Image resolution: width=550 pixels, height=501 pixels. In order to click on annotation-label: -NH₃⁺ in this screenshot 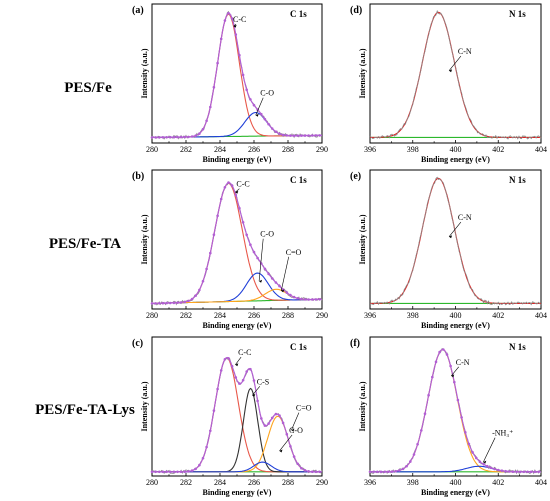, I will do `click(502, 433)`.